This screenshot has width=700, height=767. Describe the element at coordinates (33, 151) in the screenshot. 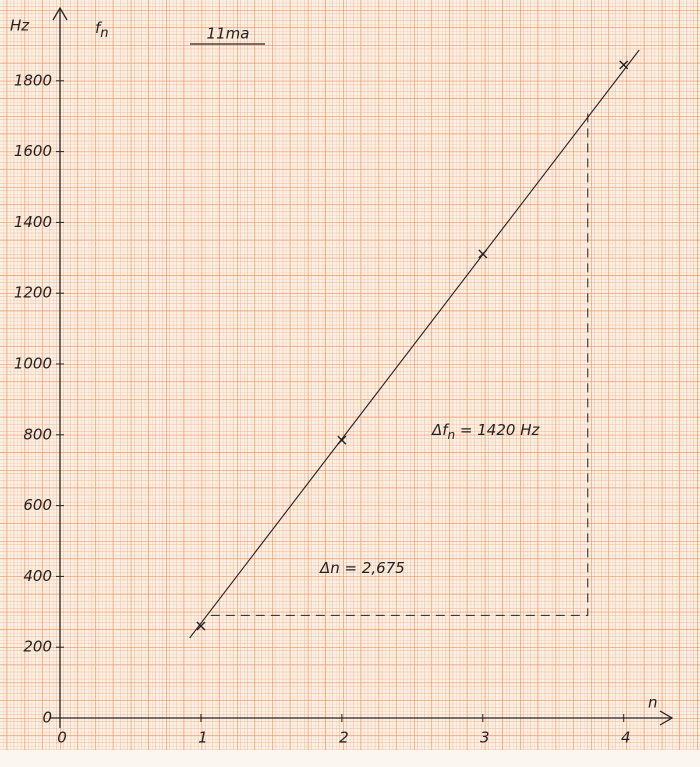

I see `y-tick-label: 1600` at that location.